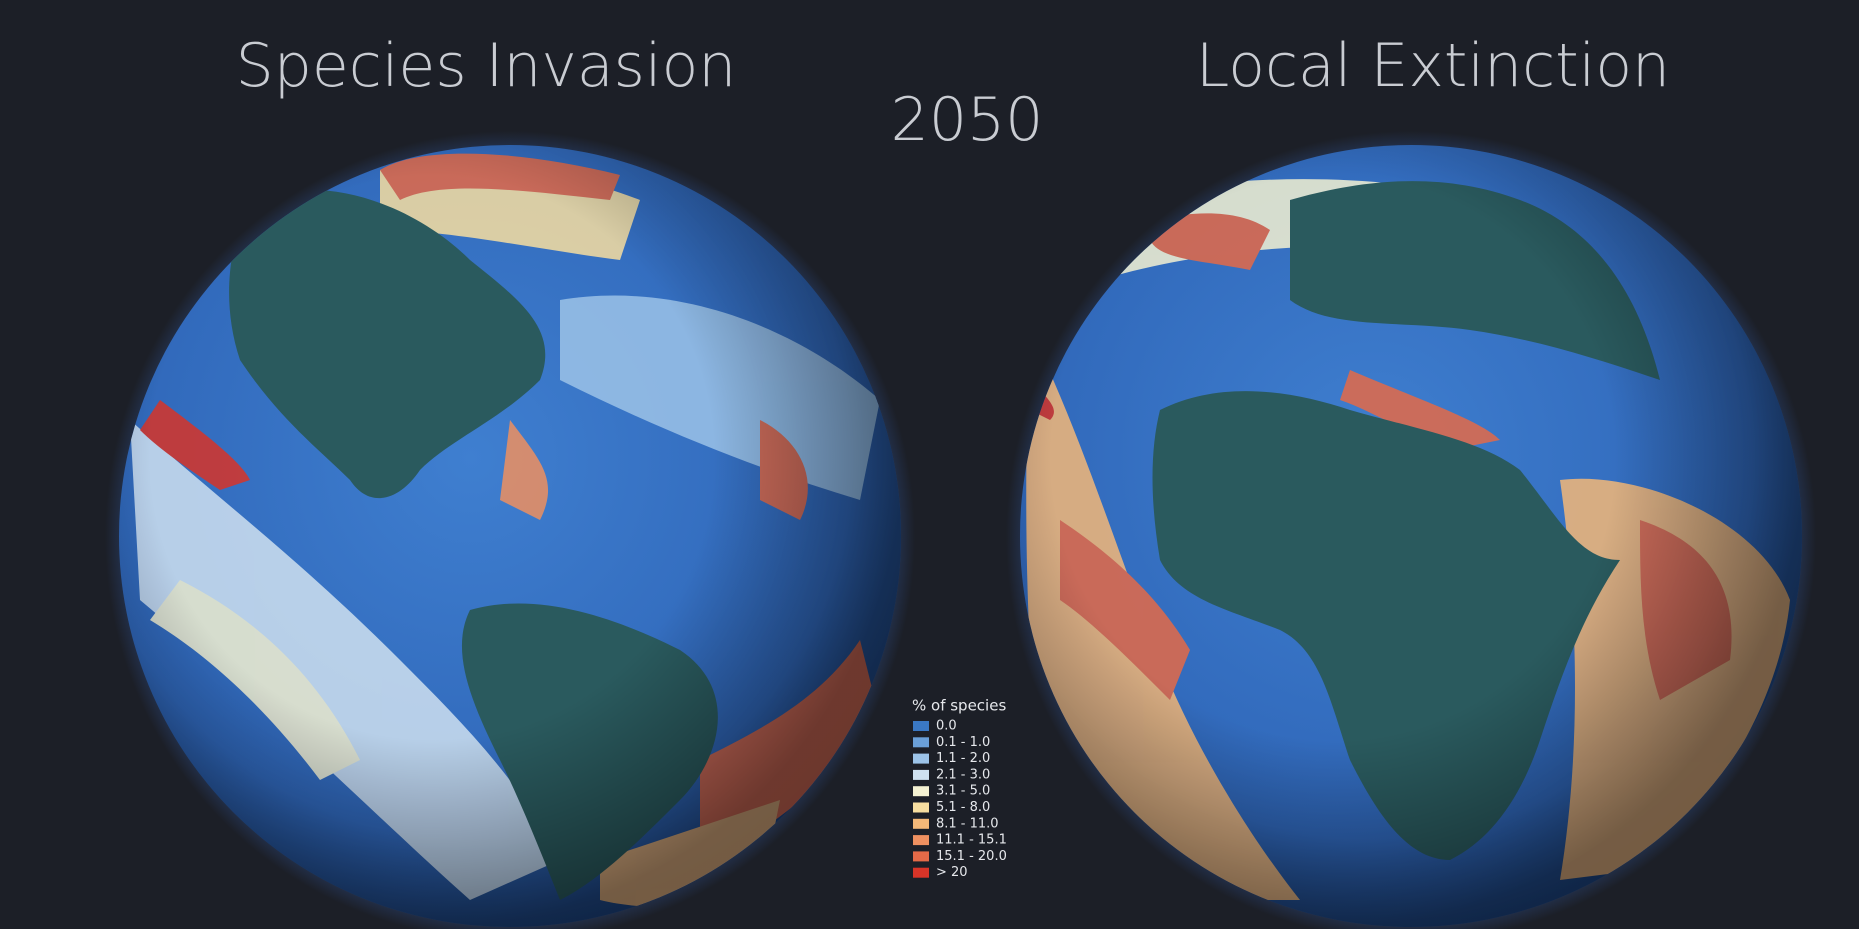 The height and width of the screenshot is (929, 1859). What do you see at coordinates (963, 791) in the screenshot?
I see `legend-label: 3.1 - 5.0` at bounding box center [963, 791].